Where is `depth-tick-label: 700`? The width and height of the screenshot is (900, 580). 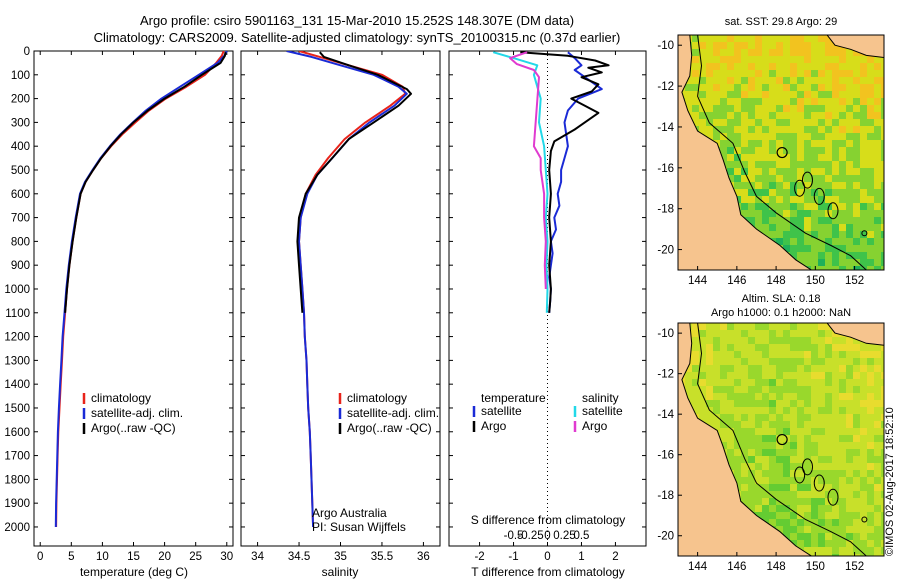 depth-tick-label: 700 is located at coordinates (20, 219).